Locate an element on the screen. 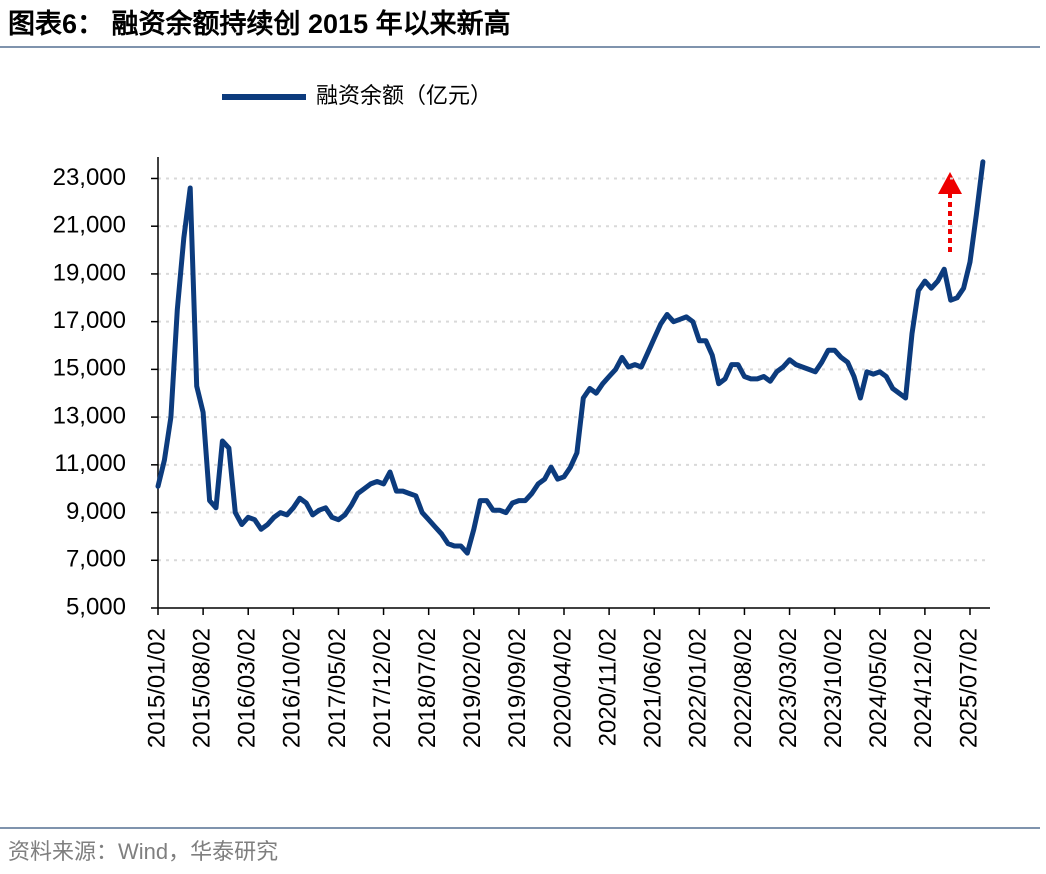 Image resolution: width=1046 pixels, height=874 pixels. x-tick-label: 2018/07/02 is located at coordinates (427, 688).